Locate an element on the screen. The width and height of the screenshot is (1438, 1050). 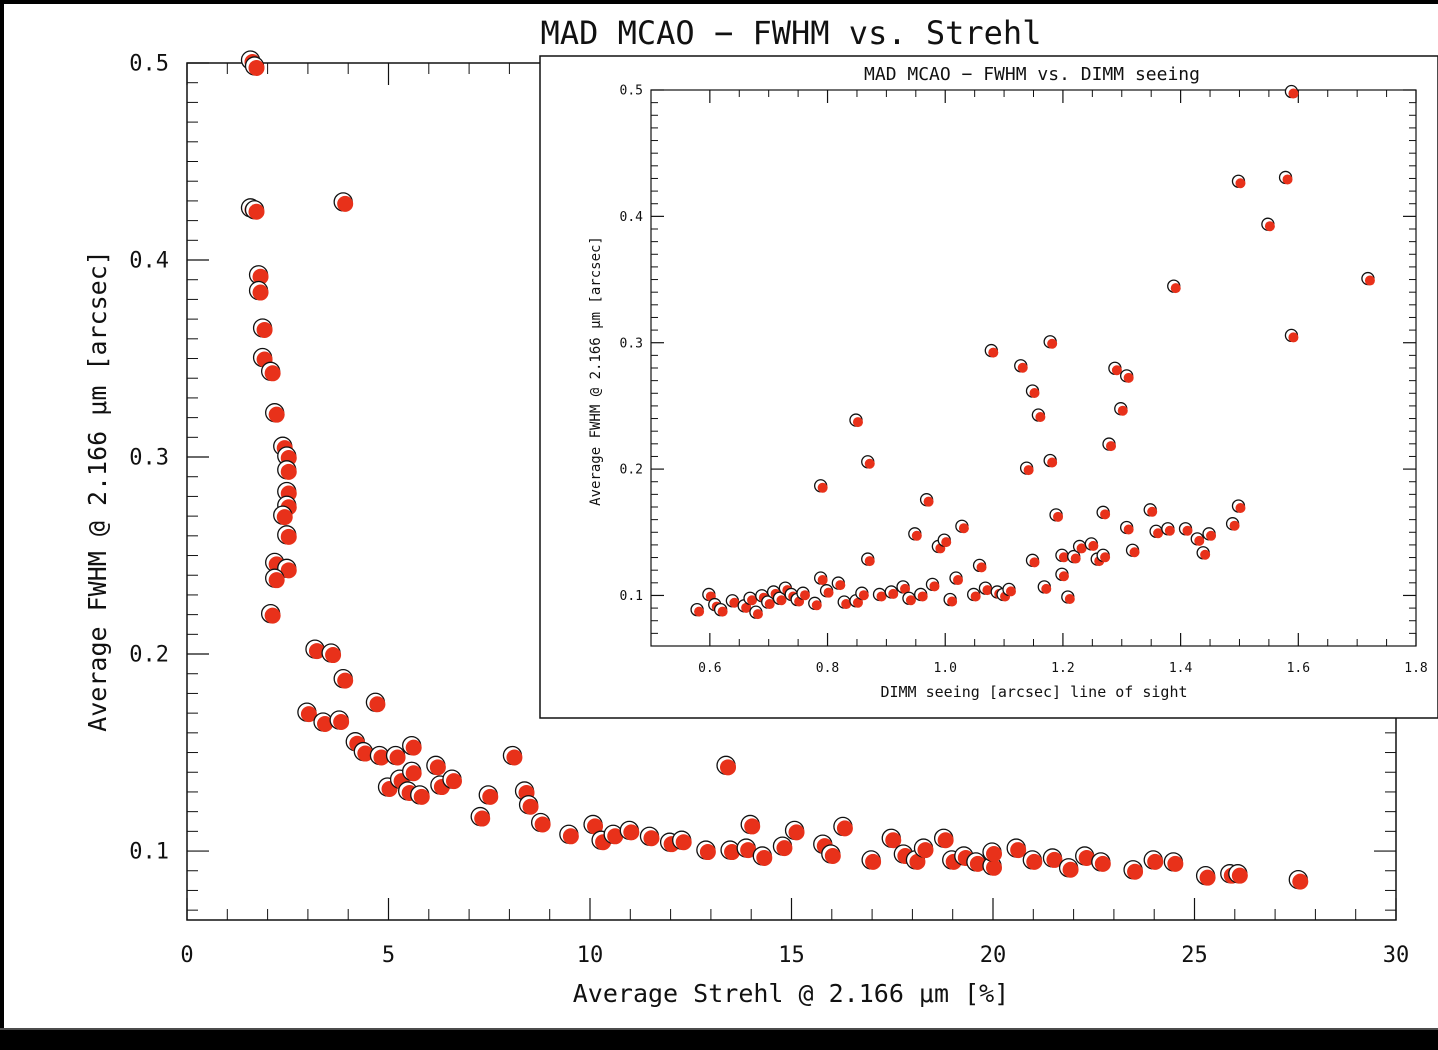
x-tick-label: 0.8 is located at coordinates (827, 668).